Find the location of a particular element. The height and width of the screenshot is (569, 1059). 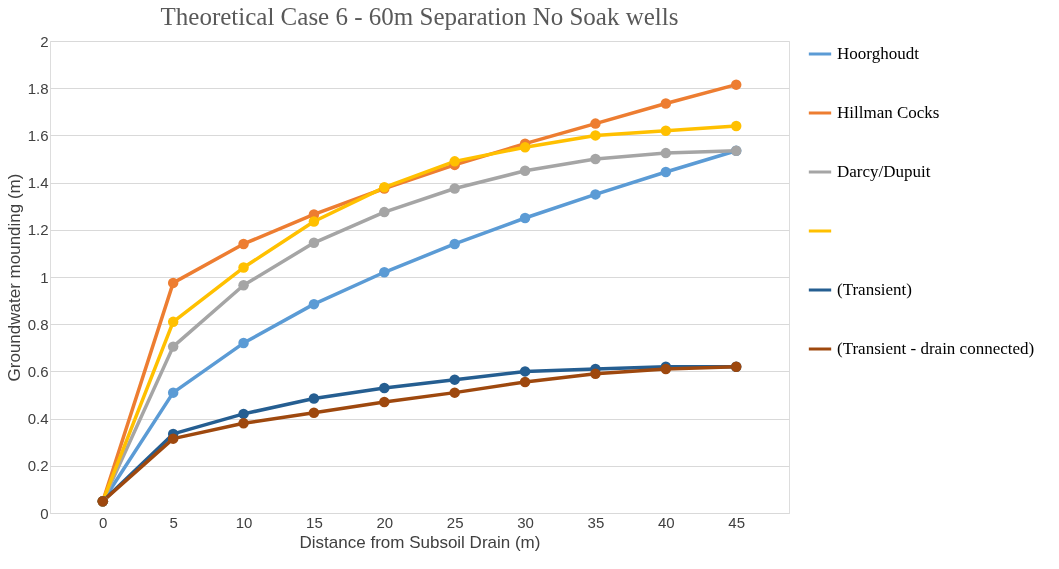

y-axis-title: Groundwater mounding (m) is located at coordinates (14, 277).